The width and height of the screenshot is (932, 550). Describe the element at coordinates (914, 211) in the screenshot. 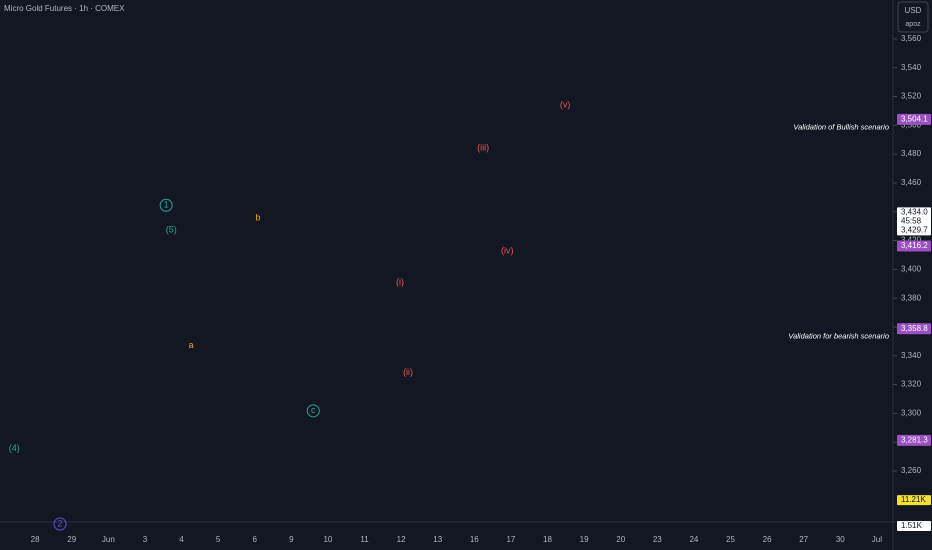

I see `last-price-label: 3,434.0` at that location.